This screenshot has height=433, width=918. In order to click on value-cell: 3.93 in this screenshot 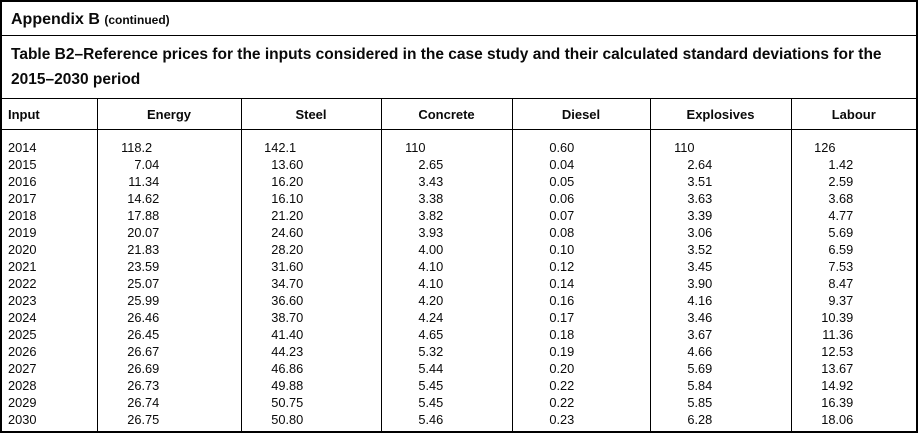, I will do `click(446, 232)`.